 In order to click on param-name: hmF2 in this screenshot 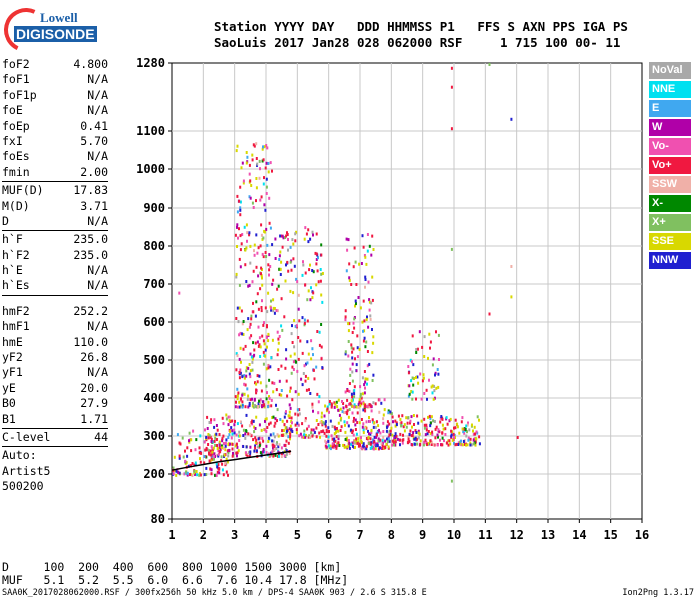, I will do `click(16, 310)`.